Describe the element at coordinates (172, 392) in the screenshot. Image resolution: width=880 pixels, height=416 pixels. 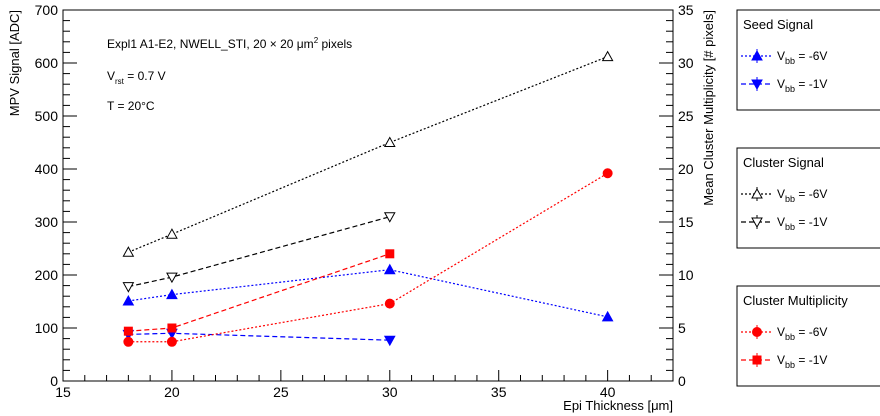
I see `x-tick-label: 20` at that location.